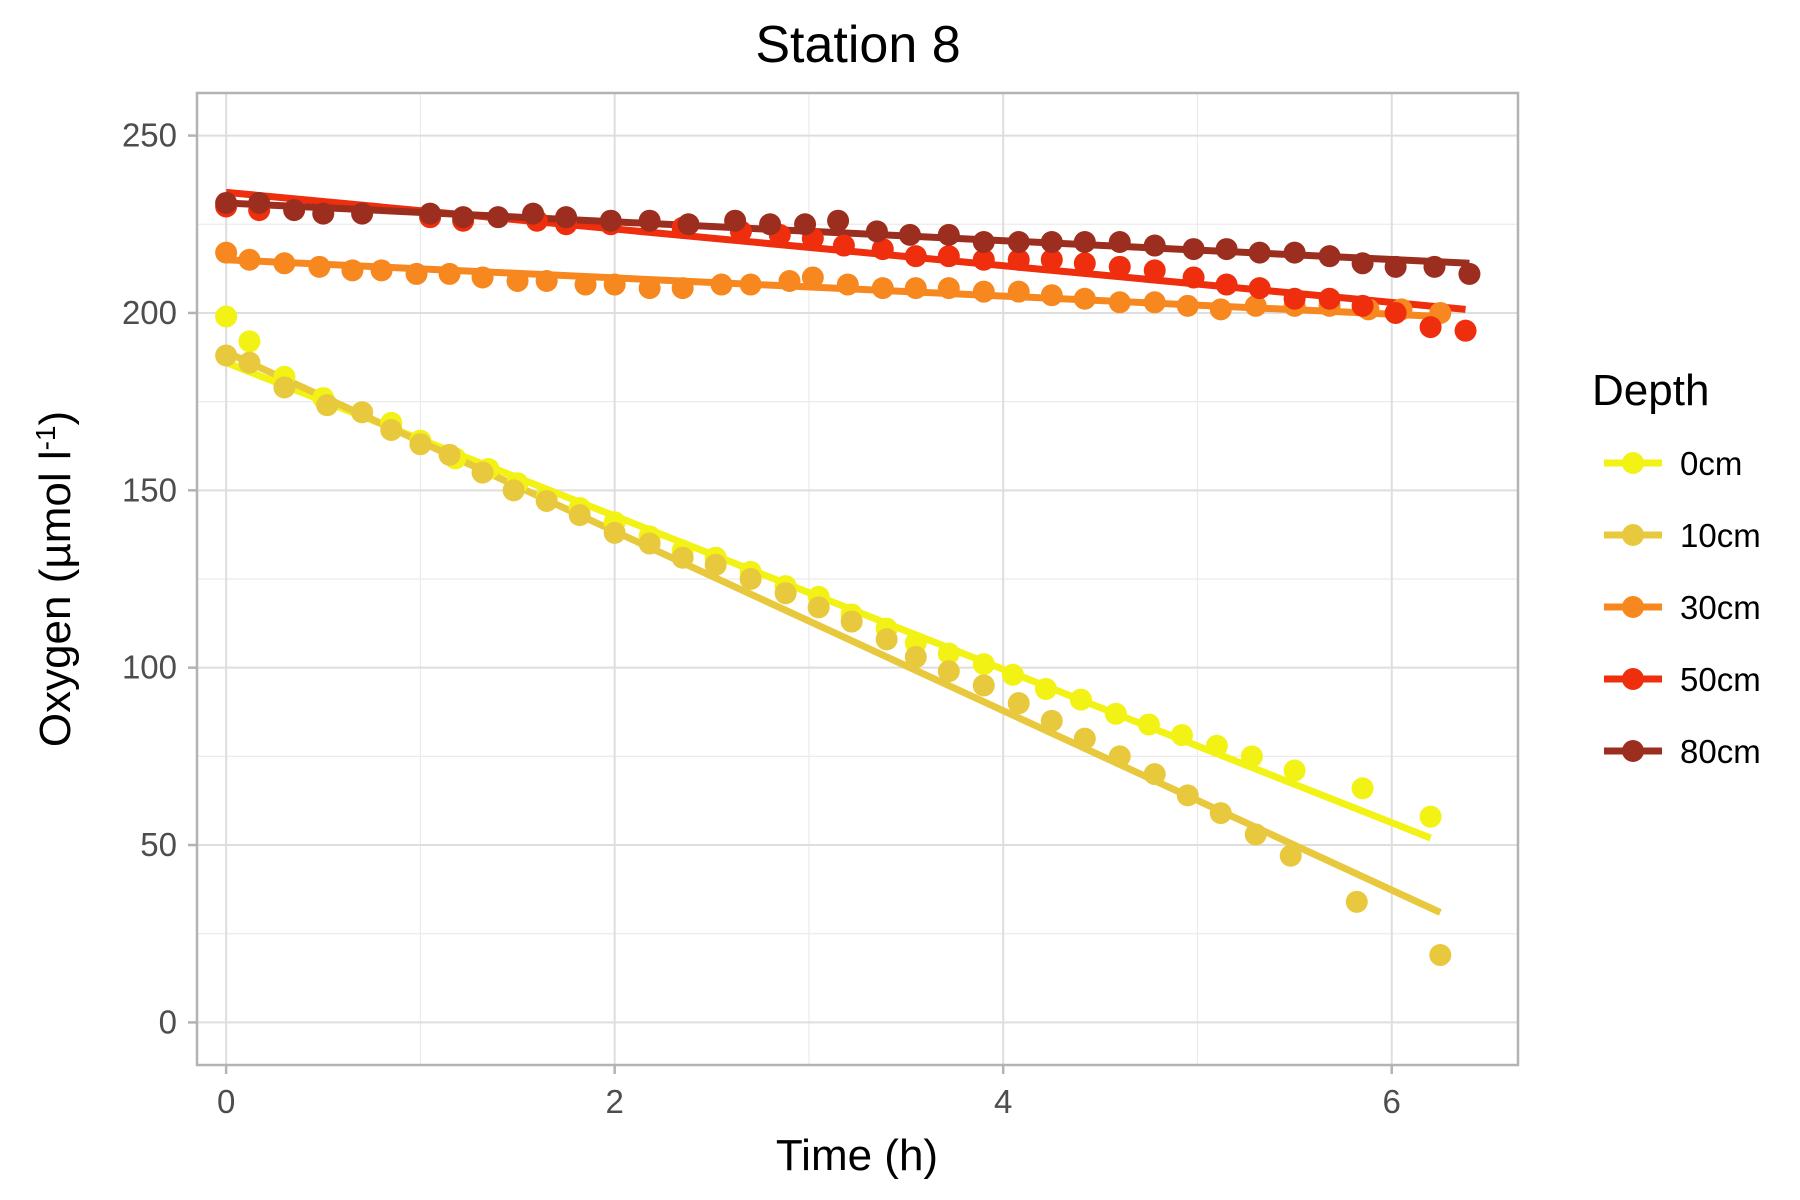 This screenshot has height=1200, width=1800. I want to click on y-axis-title-sup: -1, so click(45, 437).